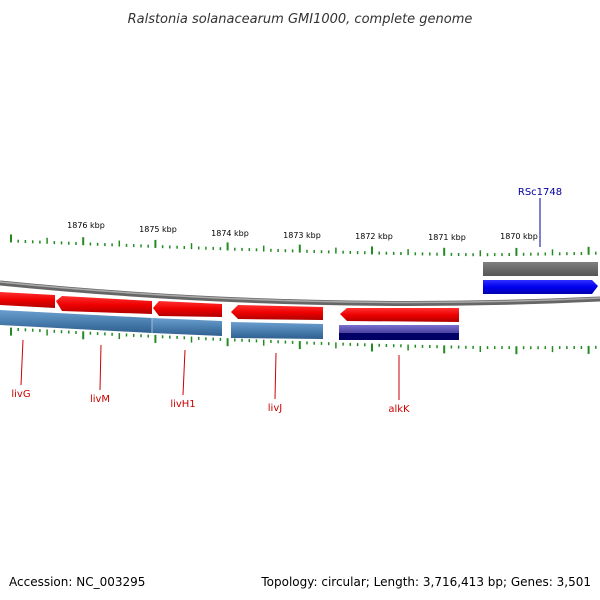 The width and height of the screenshot is (600, 600). What do you see at coordinates (519, 236) in the screenshot?
I see `kbp-label: 1870 kbp` at bounding box center [519, 236].